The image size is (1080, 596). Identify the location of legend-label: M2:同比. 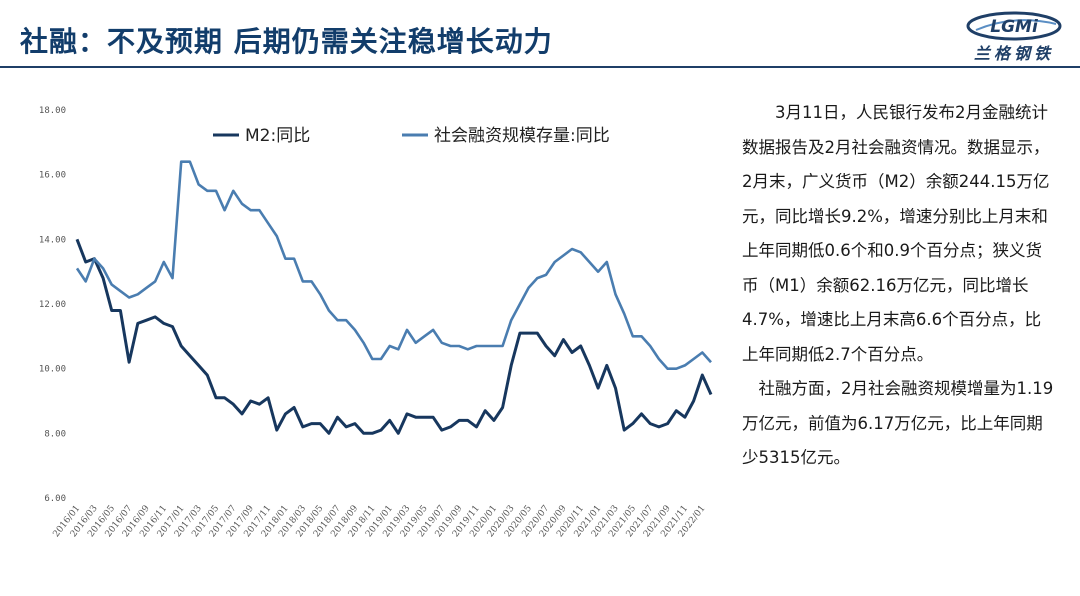
(277, 136).